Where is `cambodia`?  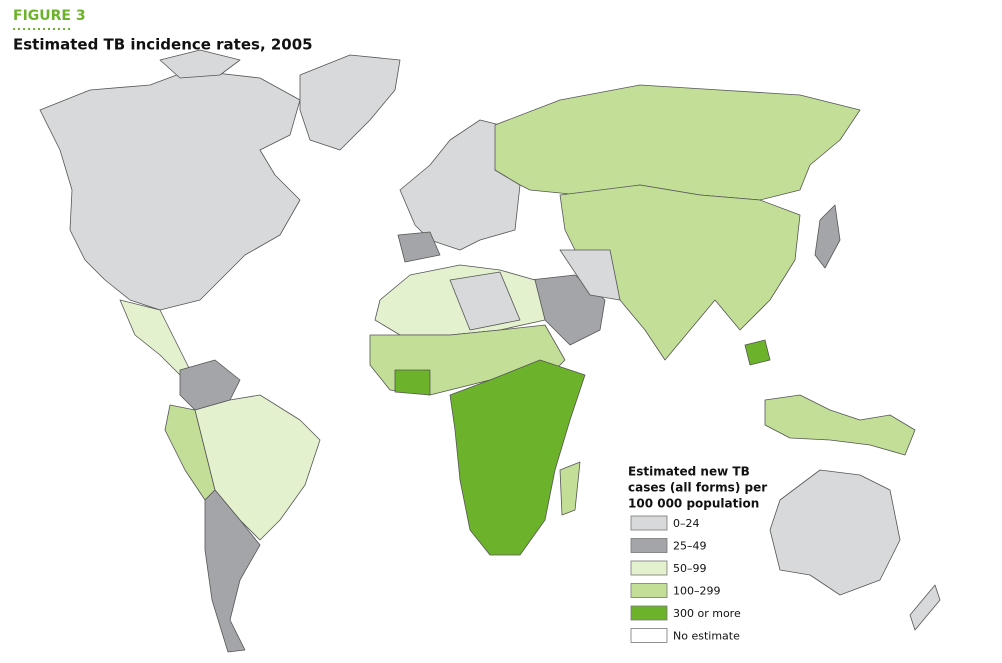
cambodia is located at coordinates (757, 352).